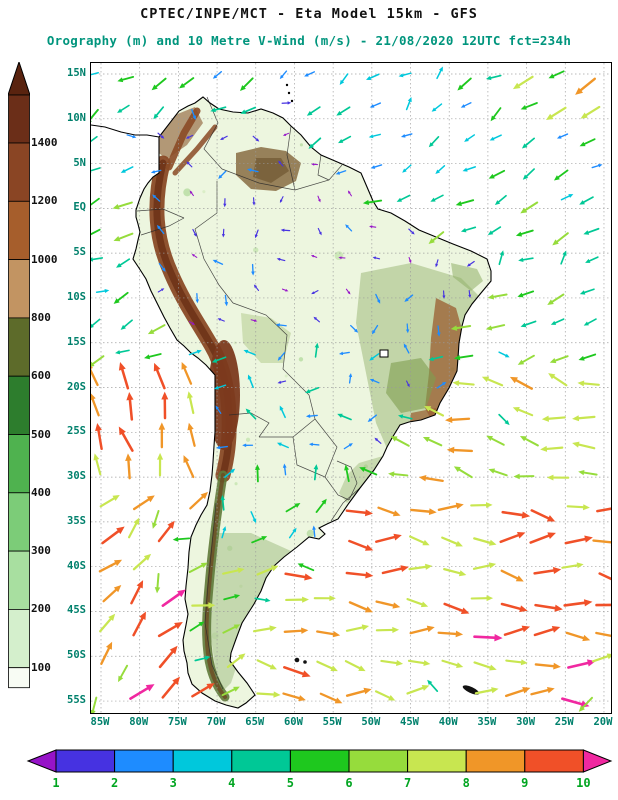 The image size is (618, 800). Describe the element at coordinates (76, 700) in the screenshot. I see `lat-tick-label: 55S` at that location.